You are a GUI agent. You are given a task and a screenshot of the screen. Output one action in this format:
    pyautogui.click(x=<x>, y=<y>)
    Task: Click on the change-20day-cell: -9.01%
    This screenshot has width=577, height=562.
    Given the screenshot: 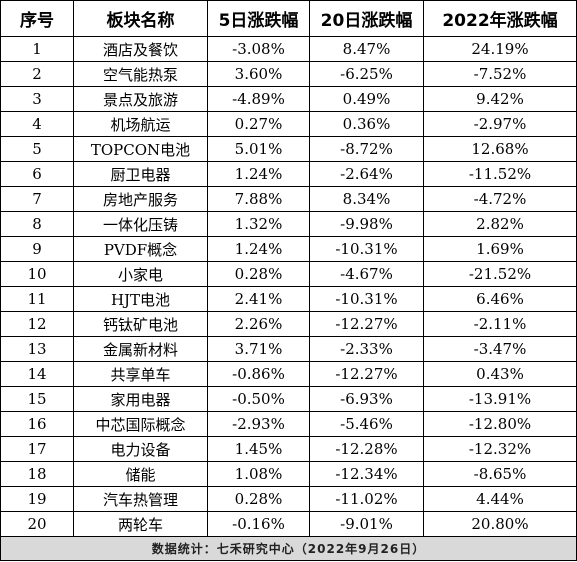 What is the action you would take?
    pyautogui.click(x=366, y=524)
    